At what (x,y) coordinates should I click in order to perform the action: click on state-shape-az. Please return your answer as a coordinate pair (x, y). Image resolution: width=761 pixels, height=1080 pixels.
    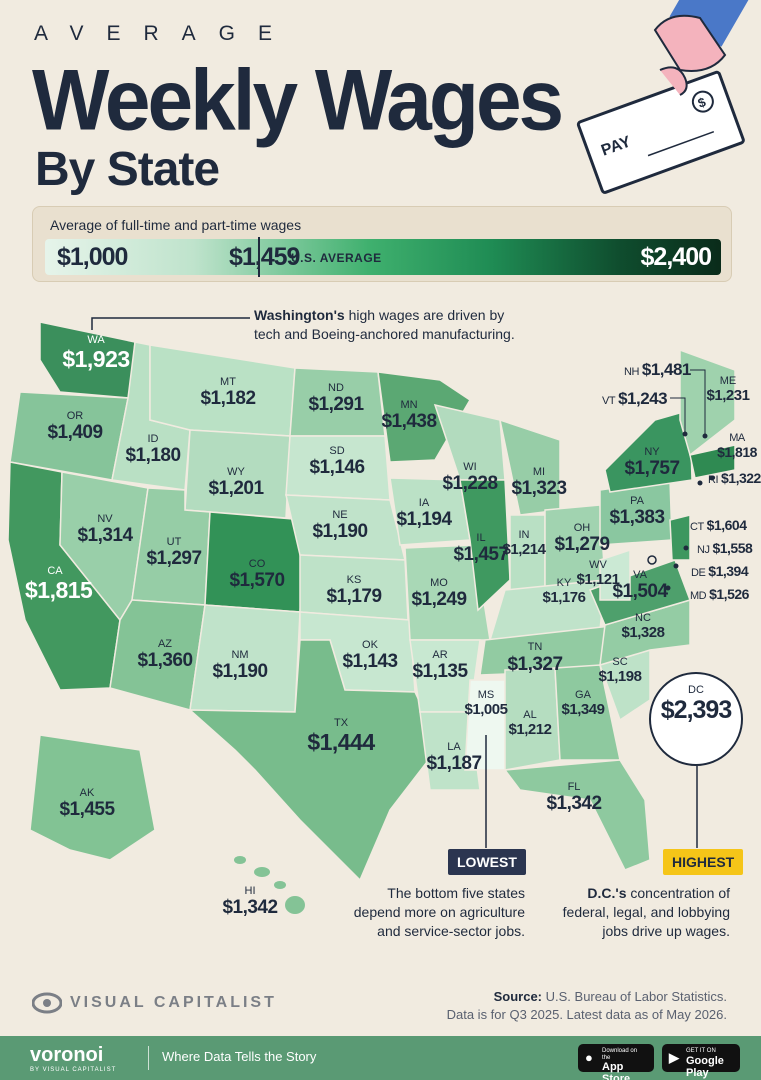
    Looking at the image, I should click on (157, 655).